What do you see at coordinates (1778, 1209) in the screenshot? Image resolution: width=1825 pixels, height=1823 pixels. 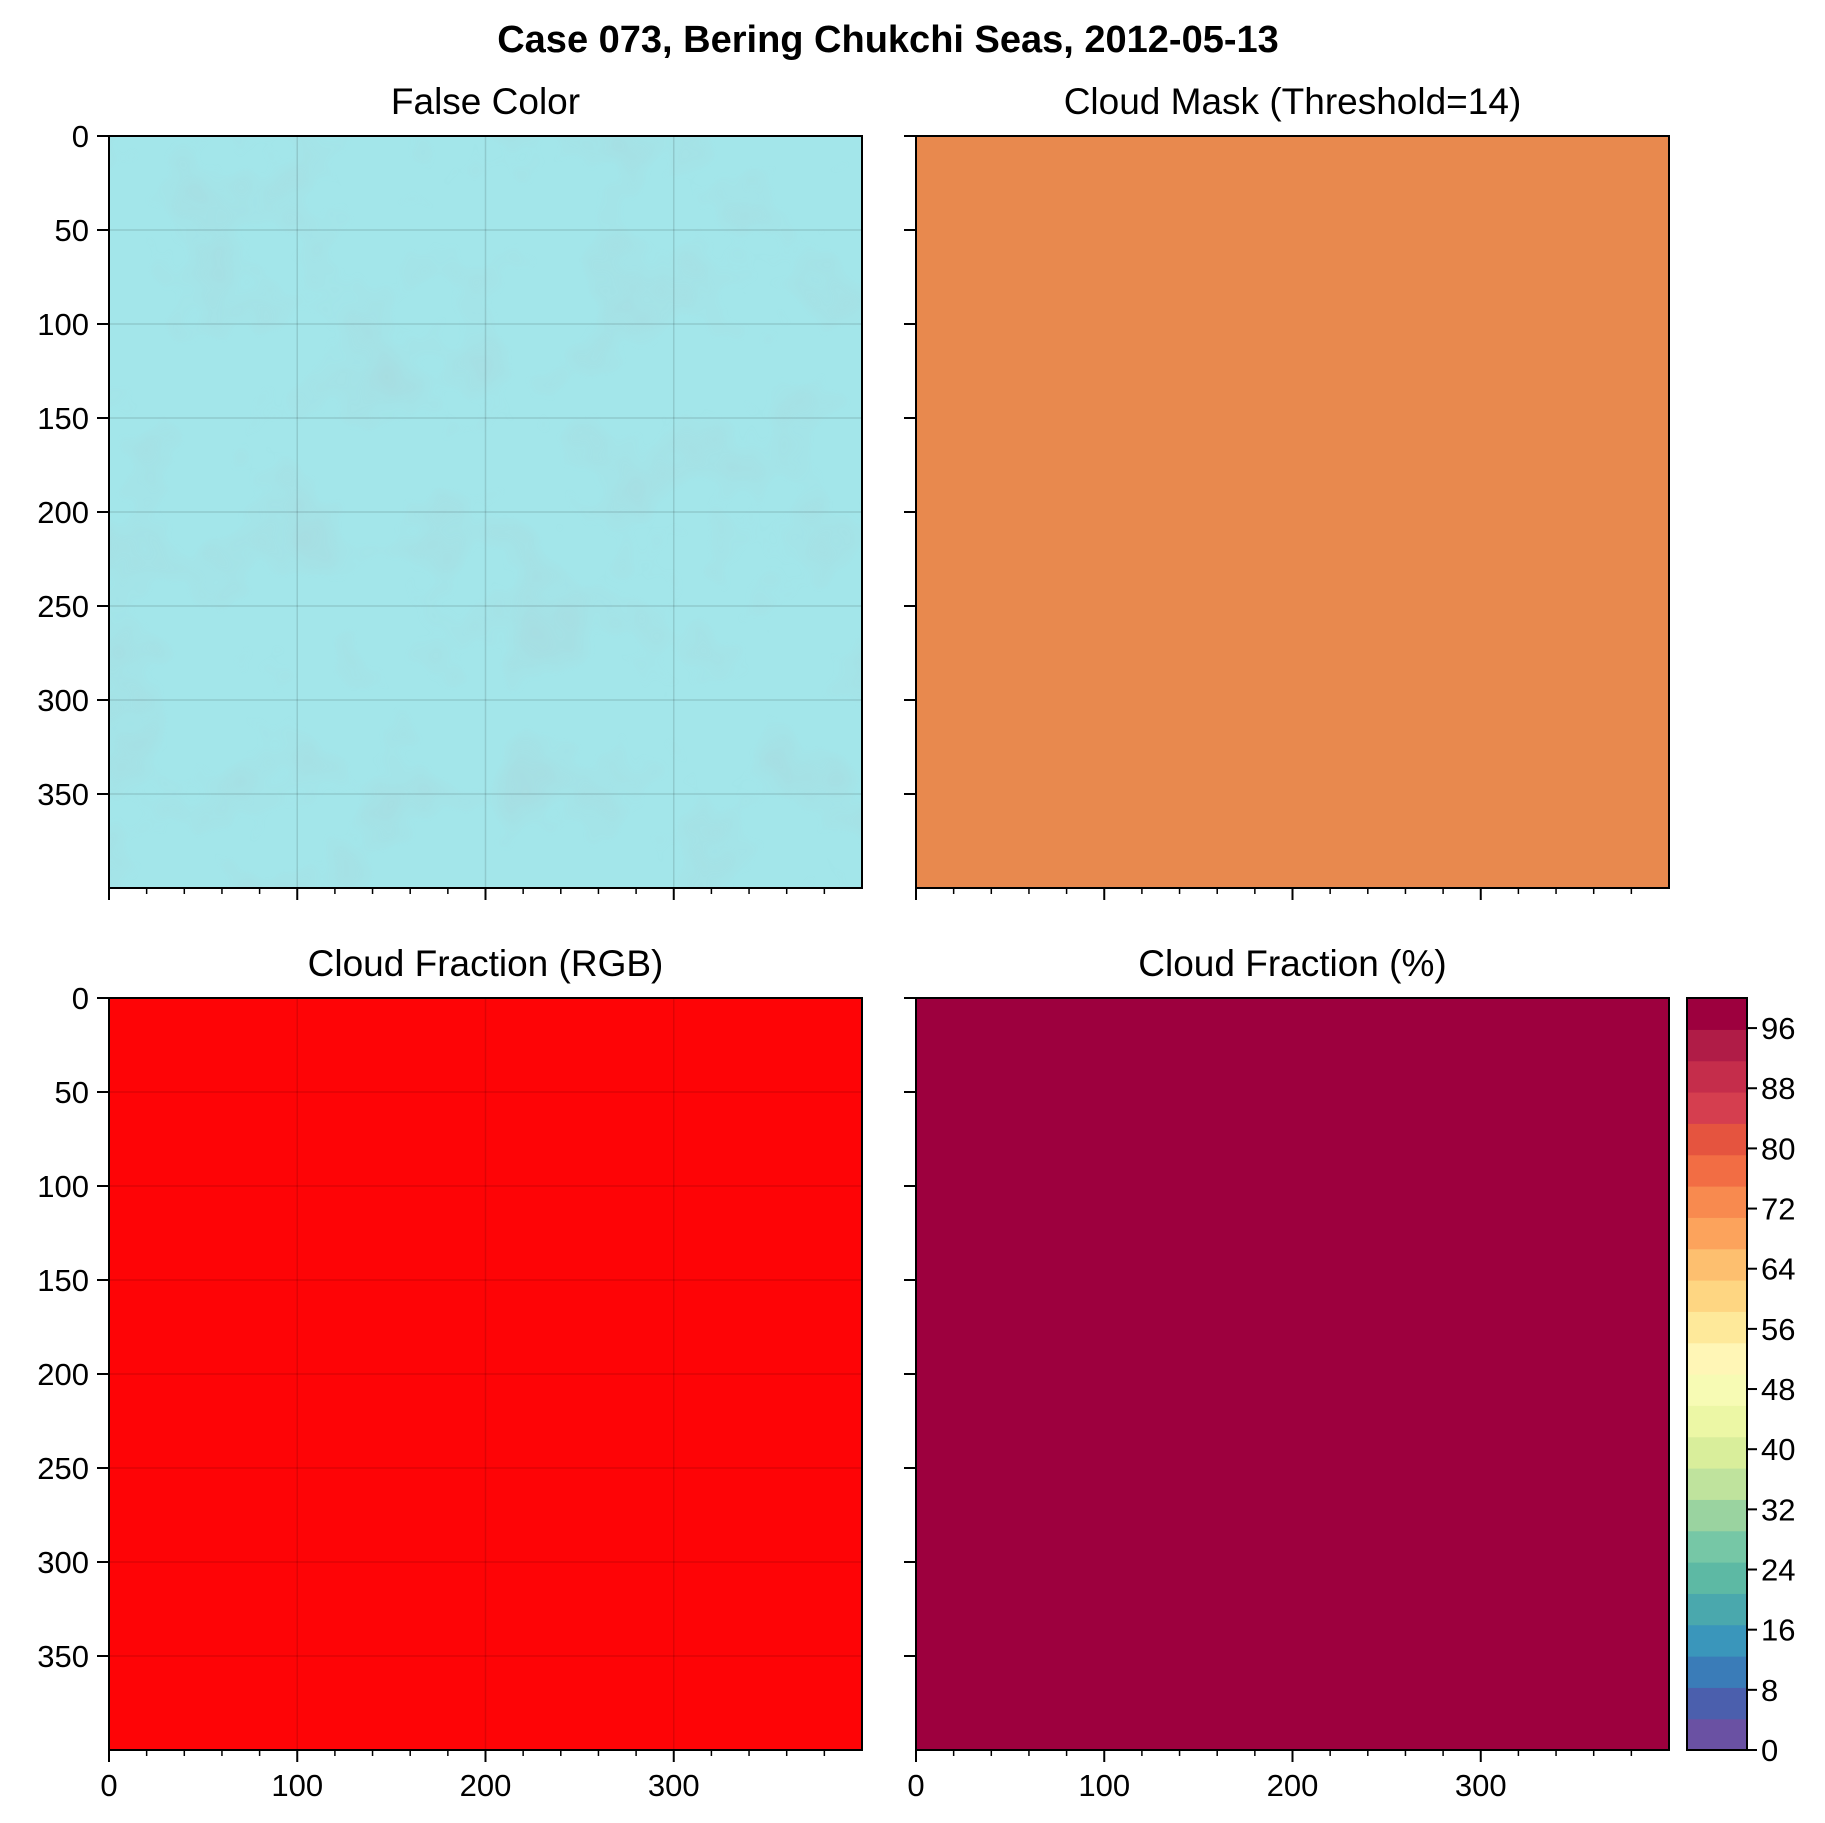 I see `colorbar-tick-label: 72` at bounding box center [1778, 1209].